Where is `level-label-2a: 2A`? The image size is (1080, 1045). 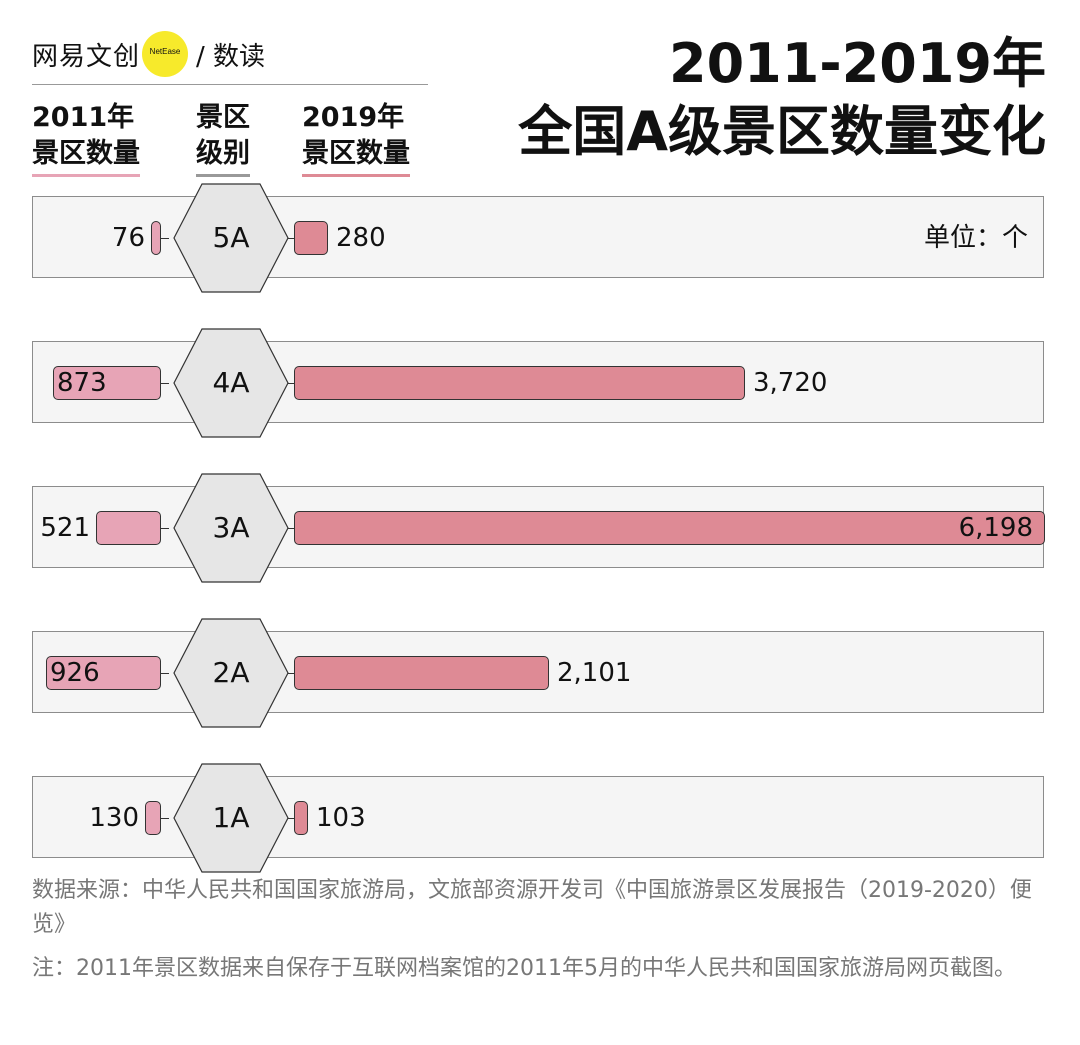
level-label-2a: 2A is located at coordinates (231, 672).